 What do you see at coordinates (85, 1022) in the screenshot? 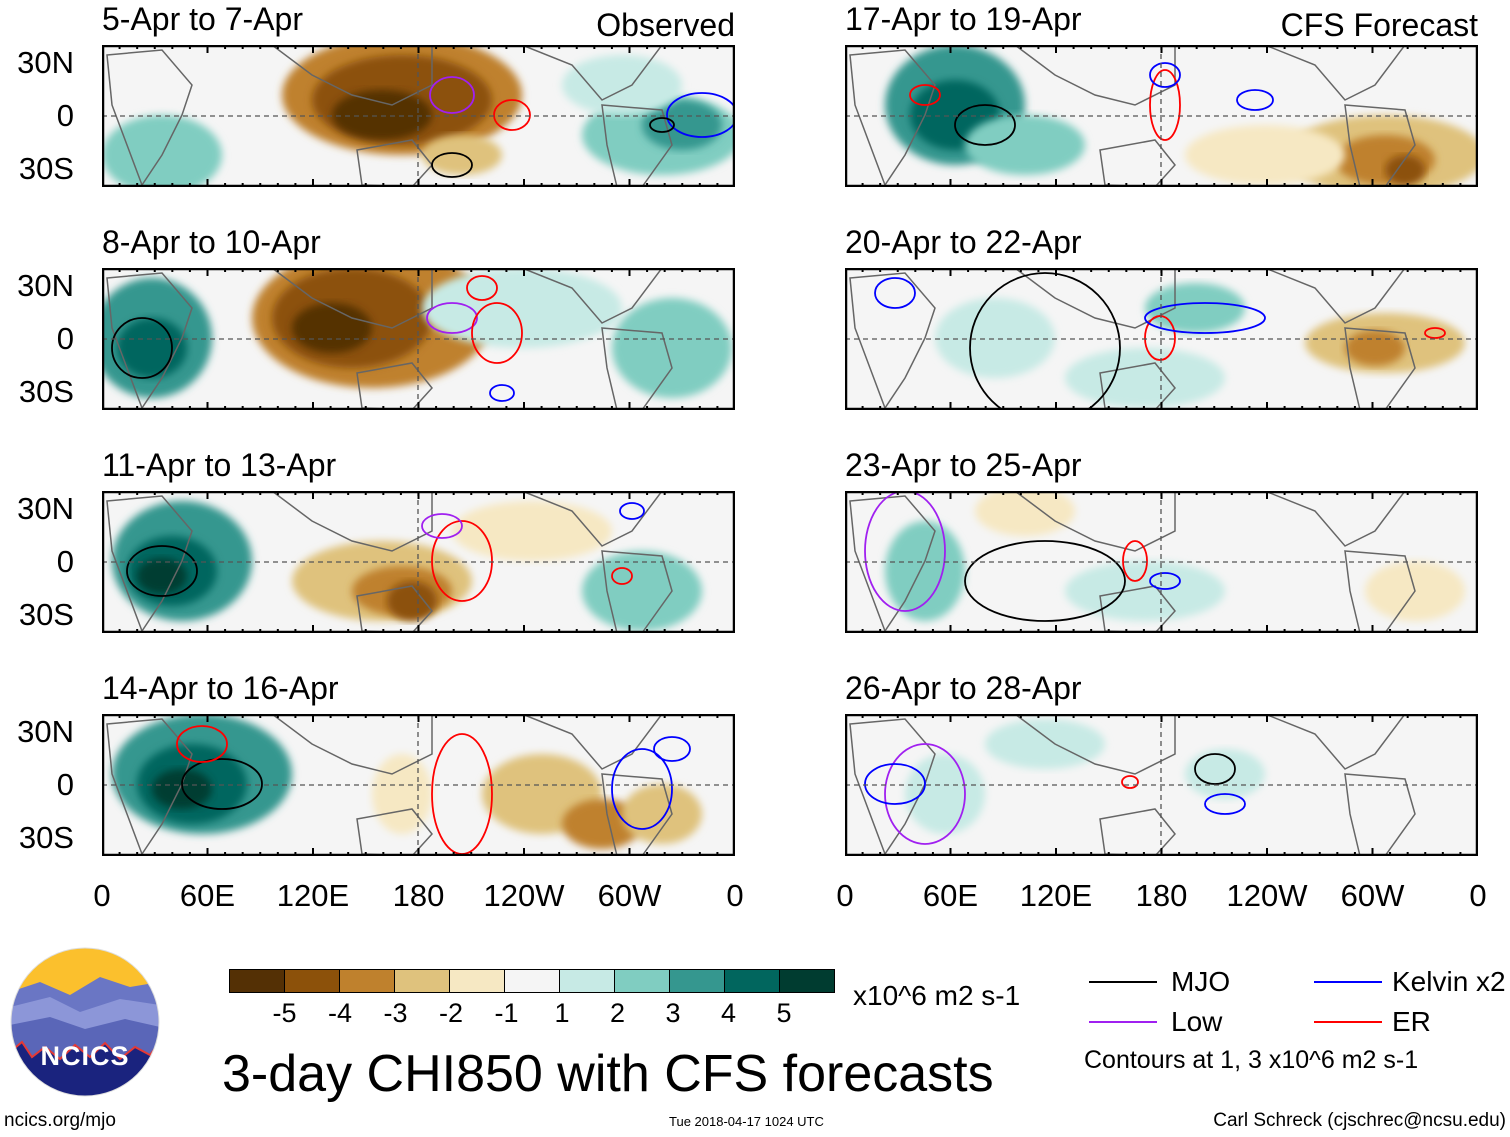
I see `ncics-logo: NCICS` at bounding box center [85, 1022].